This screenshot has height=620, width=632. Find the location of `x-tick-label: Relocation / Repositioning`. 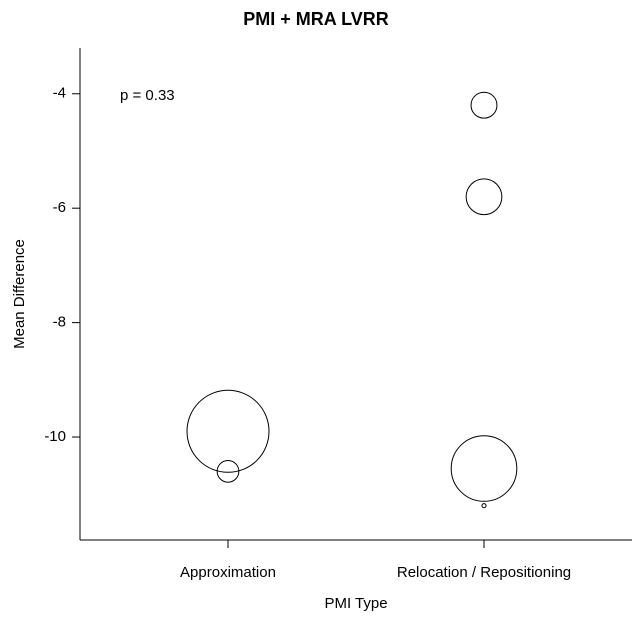

x-tick-label: Relocation / Repositioning is located at coordinates (484, 572).